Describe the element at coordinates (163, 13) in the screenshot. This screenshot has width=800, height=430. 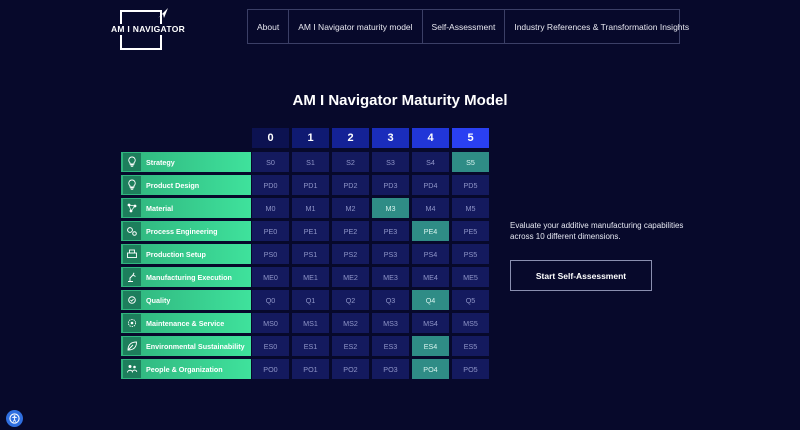
I see `navigator-arrow-icon` at that location.